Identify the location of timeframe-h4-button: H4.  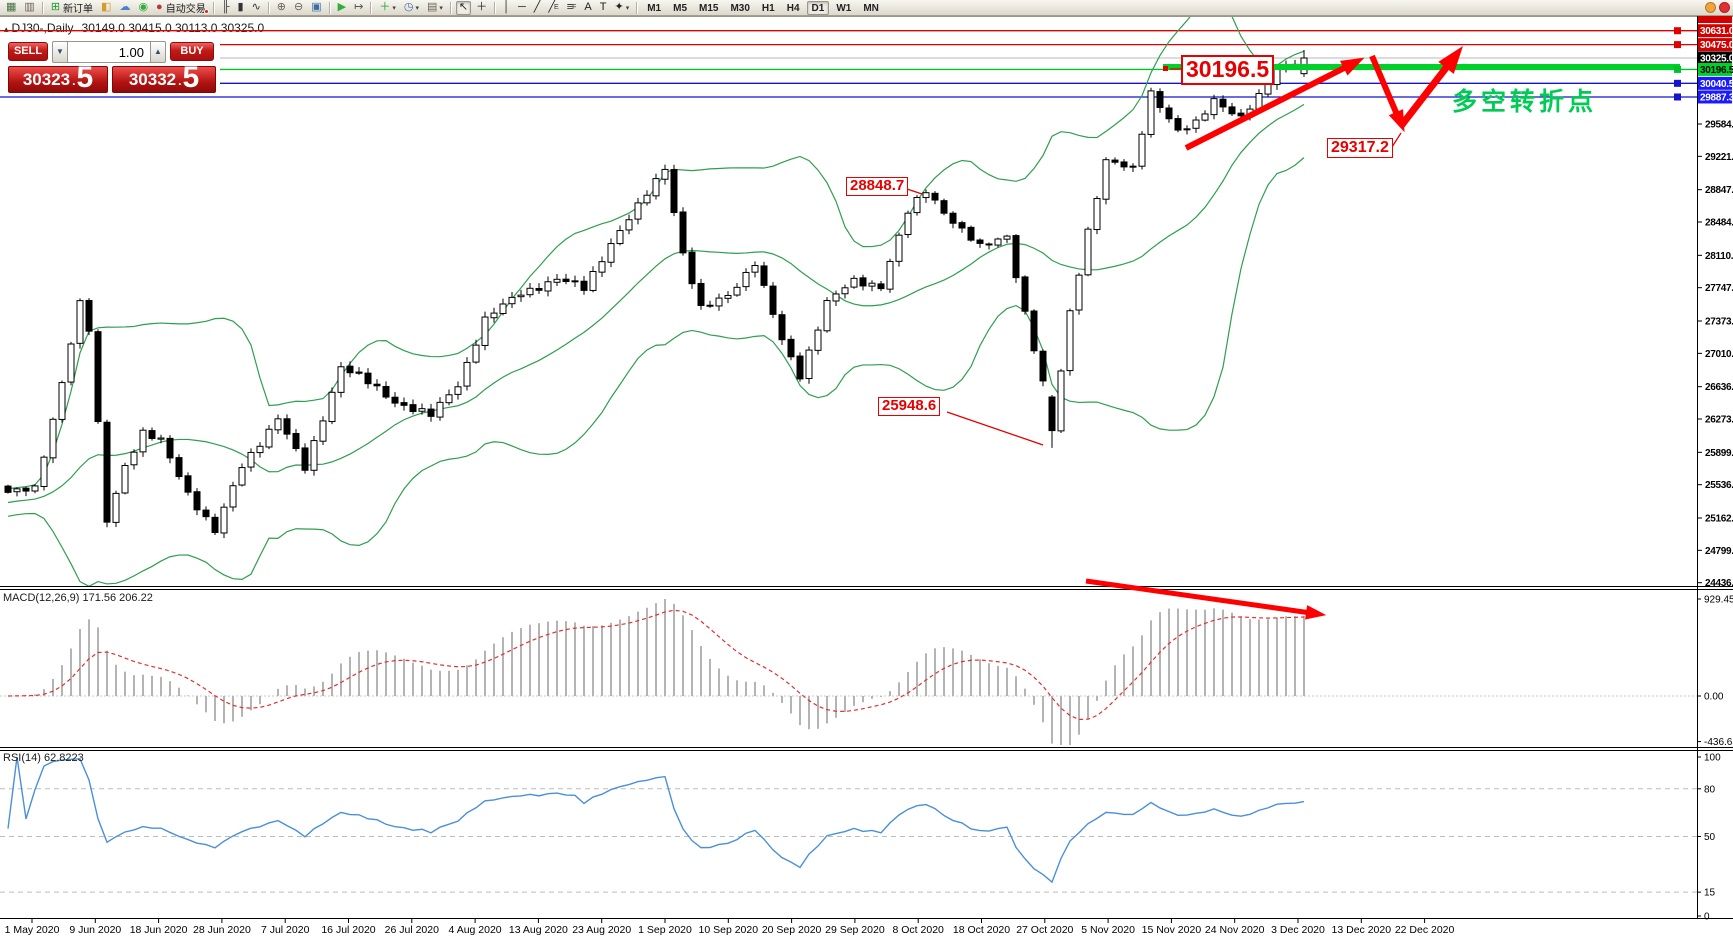
(793, 8).